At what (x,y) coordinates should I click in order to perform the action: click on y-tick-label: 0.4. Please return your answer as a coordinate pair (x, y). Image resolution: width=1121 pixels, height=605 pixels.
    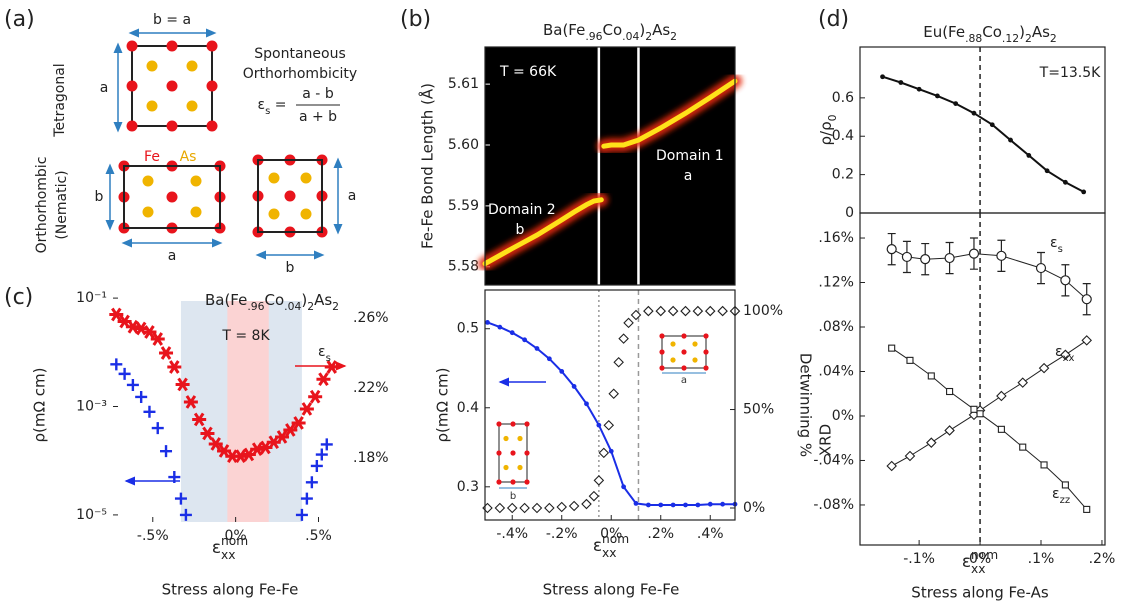
    Looking at the image, I should click on (843, 136).